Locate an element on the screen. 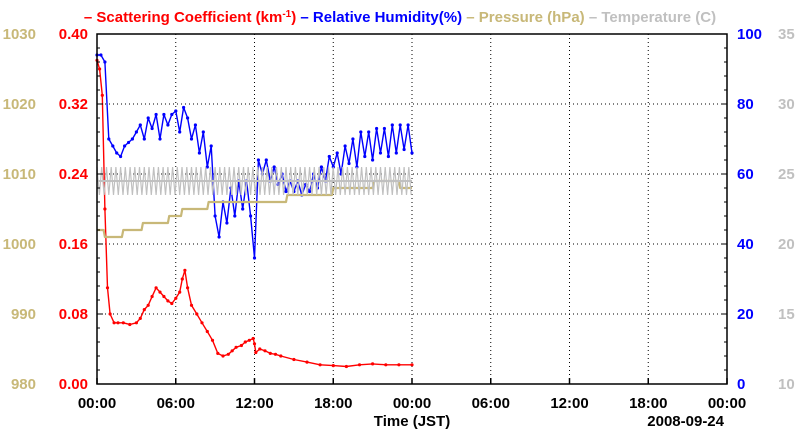  temperature-tick-label: 35 is located at coordinates (786, 34).